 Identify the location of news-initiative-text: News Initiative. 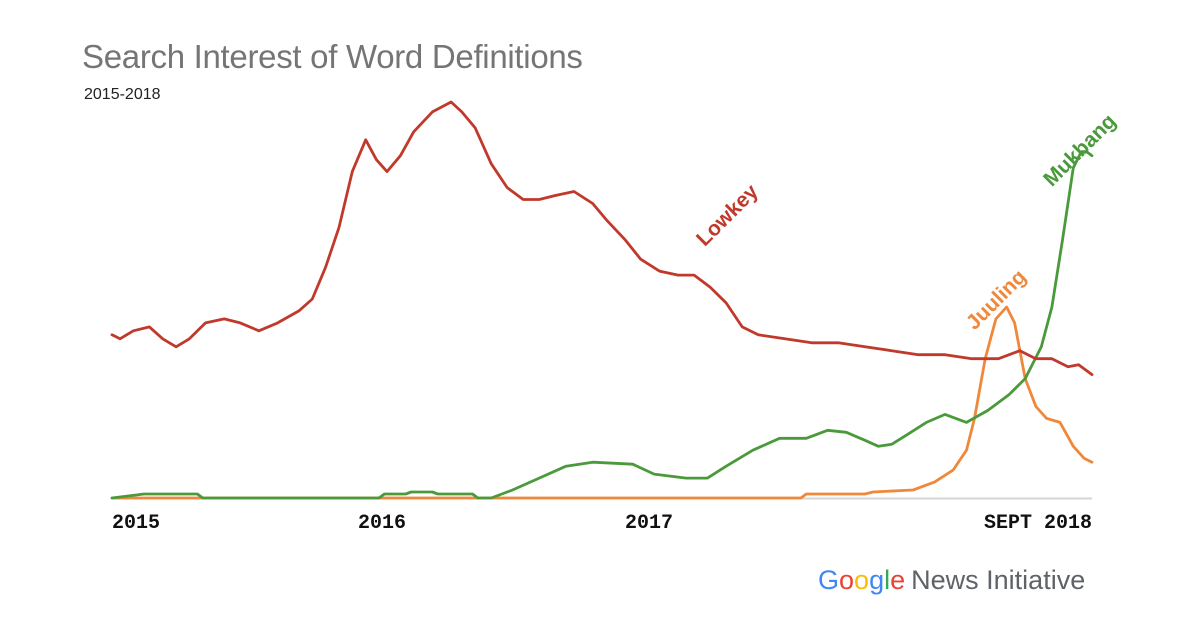
(998, 580).